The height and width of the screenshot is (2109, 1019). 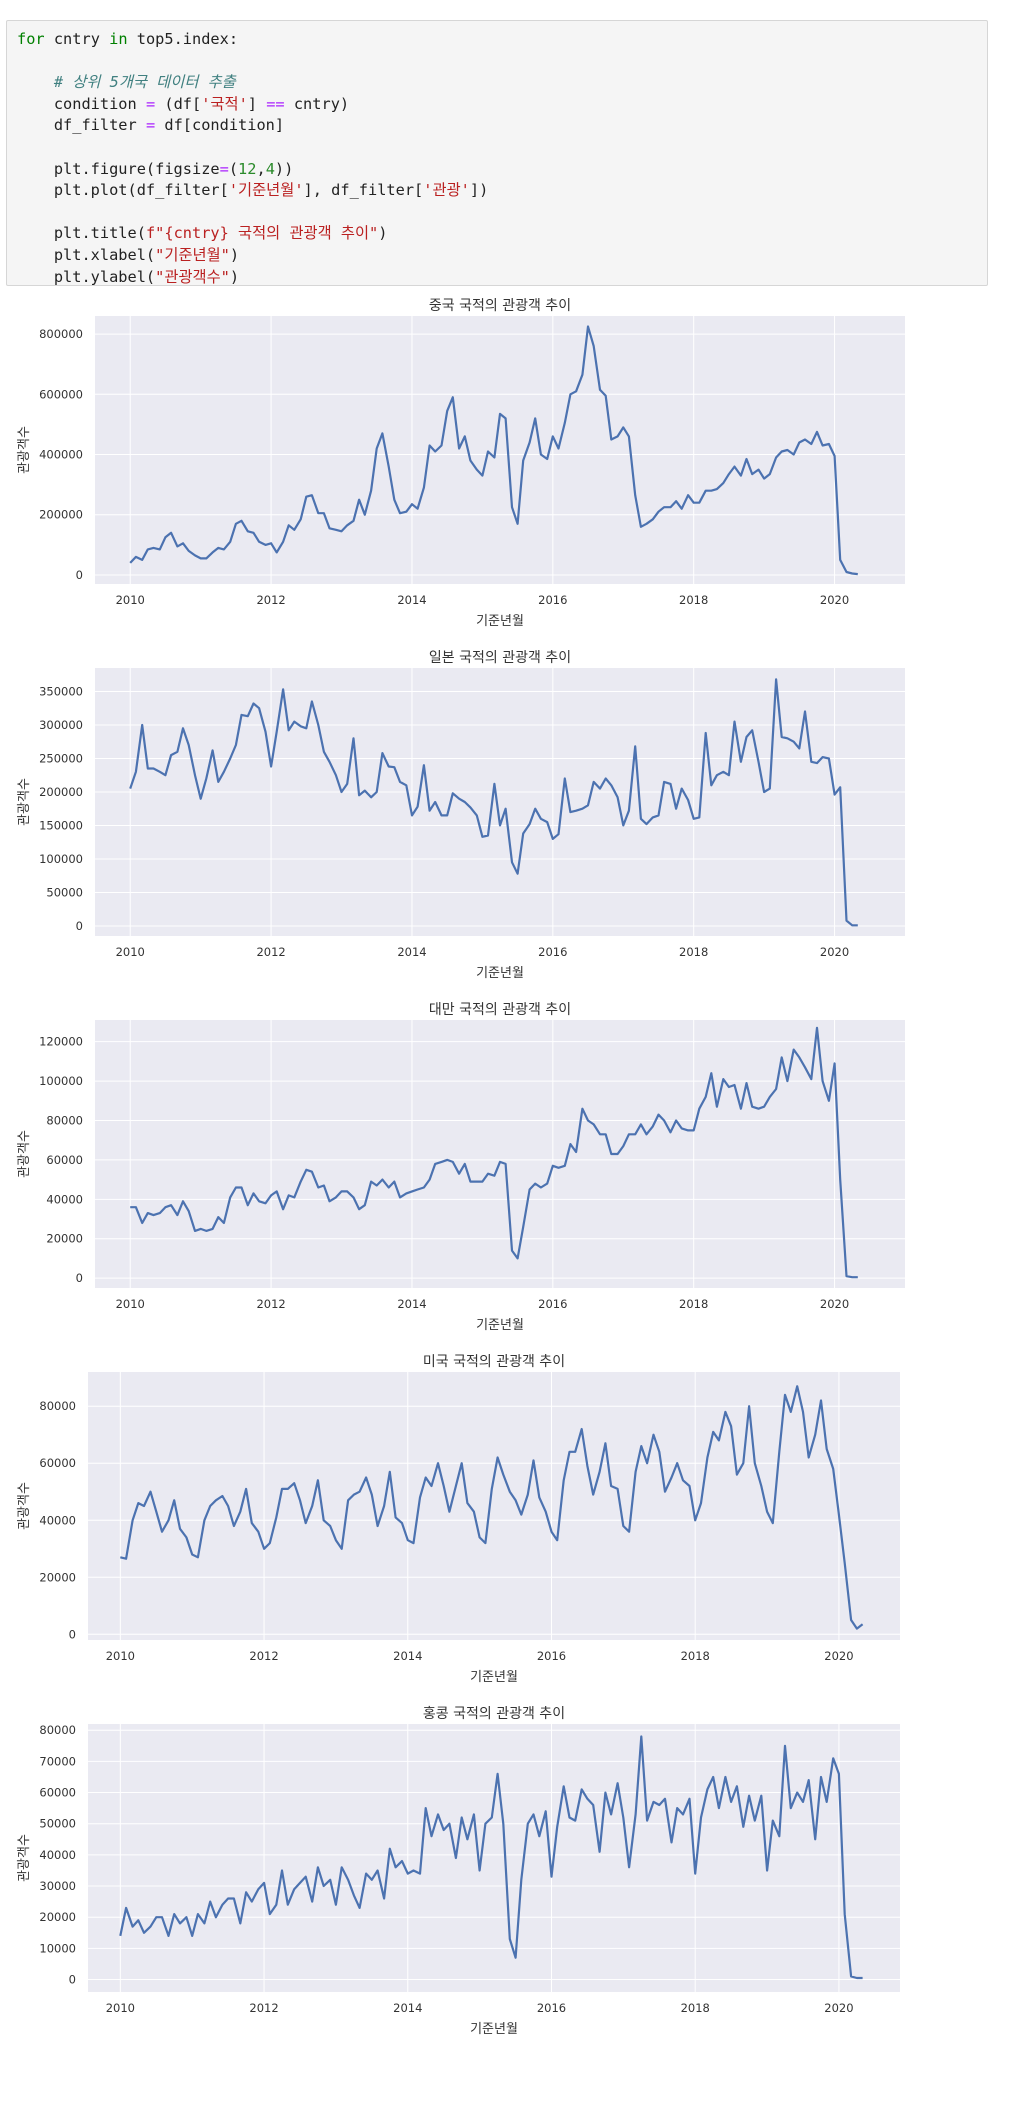 What do you see at coordinates (81, 103) in the screenshot?
I see `code-token: condition` at bounding box center [81, 103].